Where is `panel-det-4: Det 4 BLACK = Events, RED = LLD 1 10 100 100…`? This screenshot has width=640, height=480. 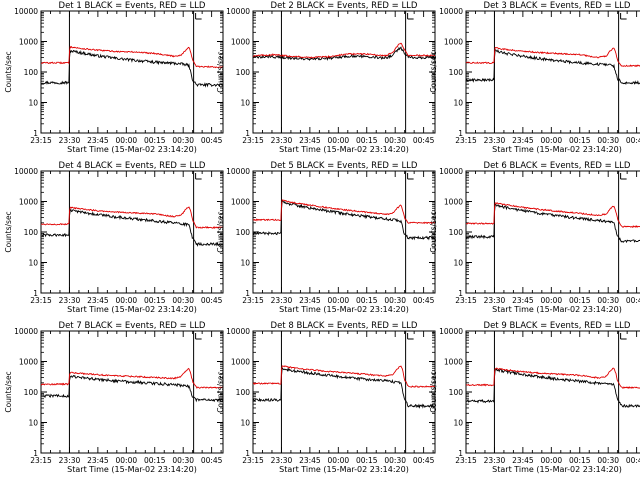 panel-det-4: Det 4 BLACK = Events, RED = LLD 1 10 100 100… is located at coordinates (114, 237).